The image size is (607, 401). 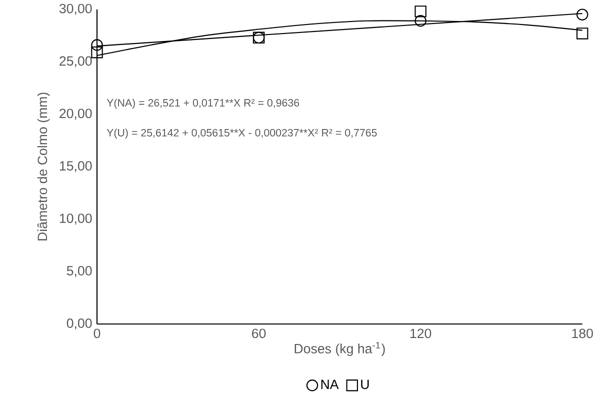 What do you see at coordinates (97, 333) in the screenshot?
I see `x-tick-label: 0` at bounding box center [97, 333].